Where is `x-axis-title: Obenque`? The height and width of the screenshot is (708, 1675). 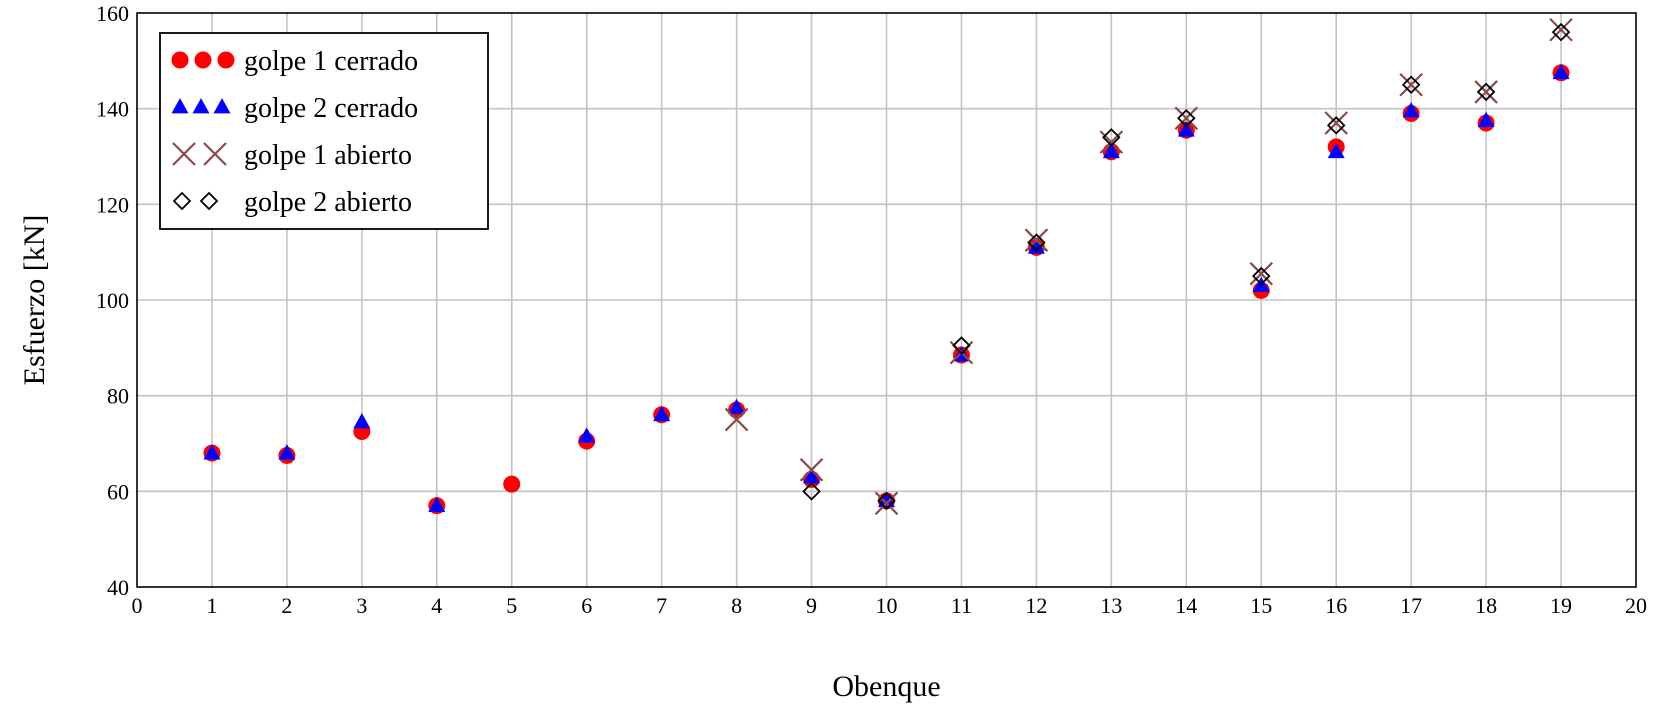
x-axis-title: Obenque is located at coordinates (886, 686).